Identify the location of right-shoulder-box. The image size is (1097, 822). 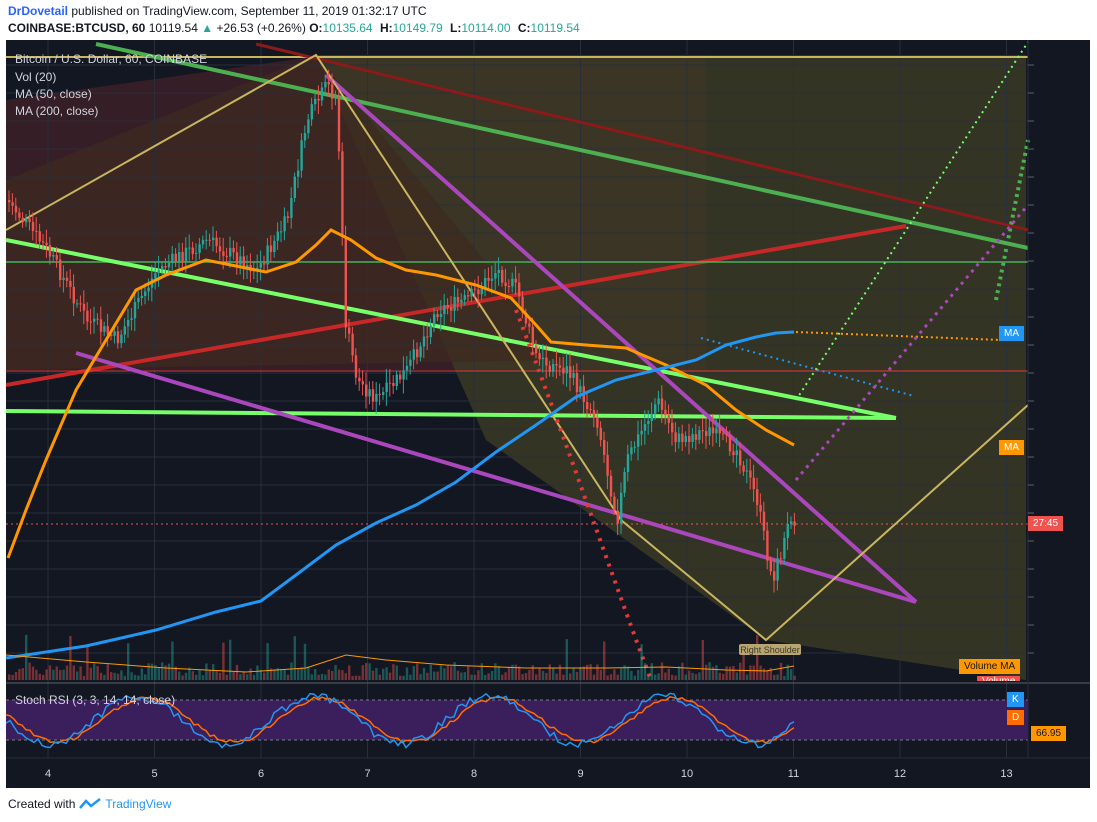
(770, 649).